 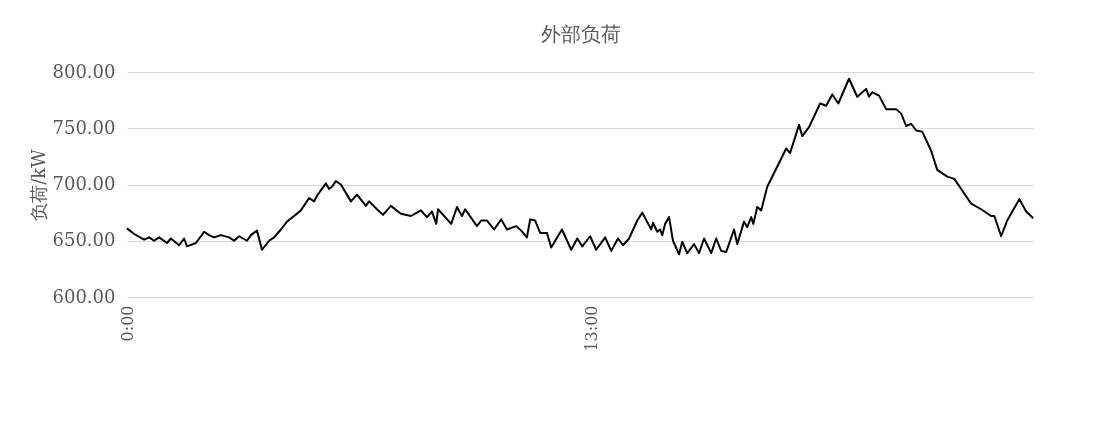 I want to click on x-tick-label: 0:00, so click(x=127, y=323).